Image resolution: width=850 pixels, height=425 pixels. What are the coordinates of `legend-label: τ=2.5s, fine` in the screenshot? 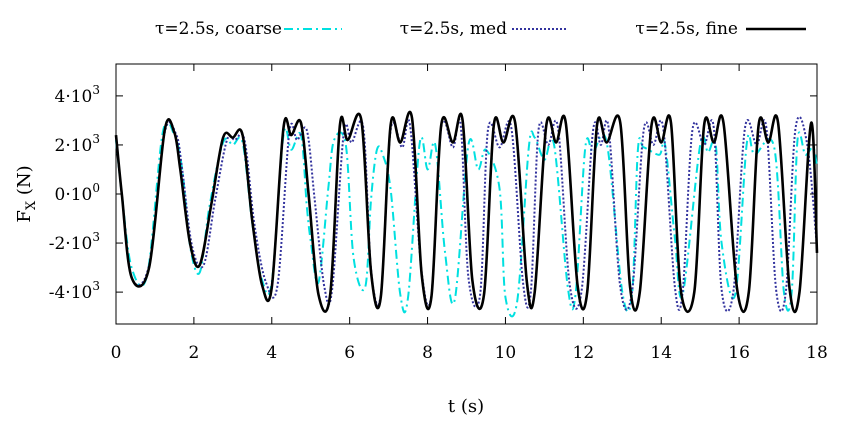 It's located at (686, 29).